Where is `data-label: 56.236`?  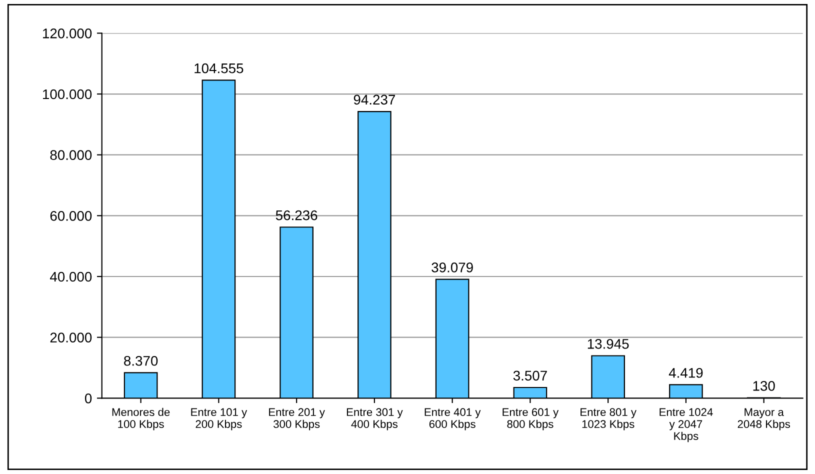 data-label: 56.236 is located at coordinates (297, 215).